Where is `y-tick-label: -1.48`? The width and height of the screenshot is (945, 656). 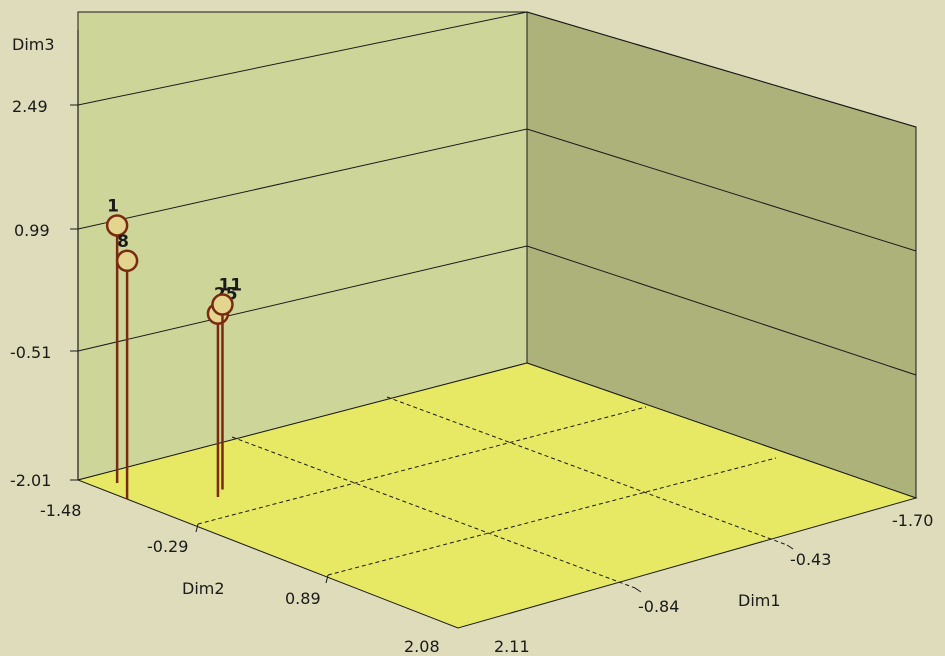
y-tick-label: -1.48 is located at coordinates (60, 510).